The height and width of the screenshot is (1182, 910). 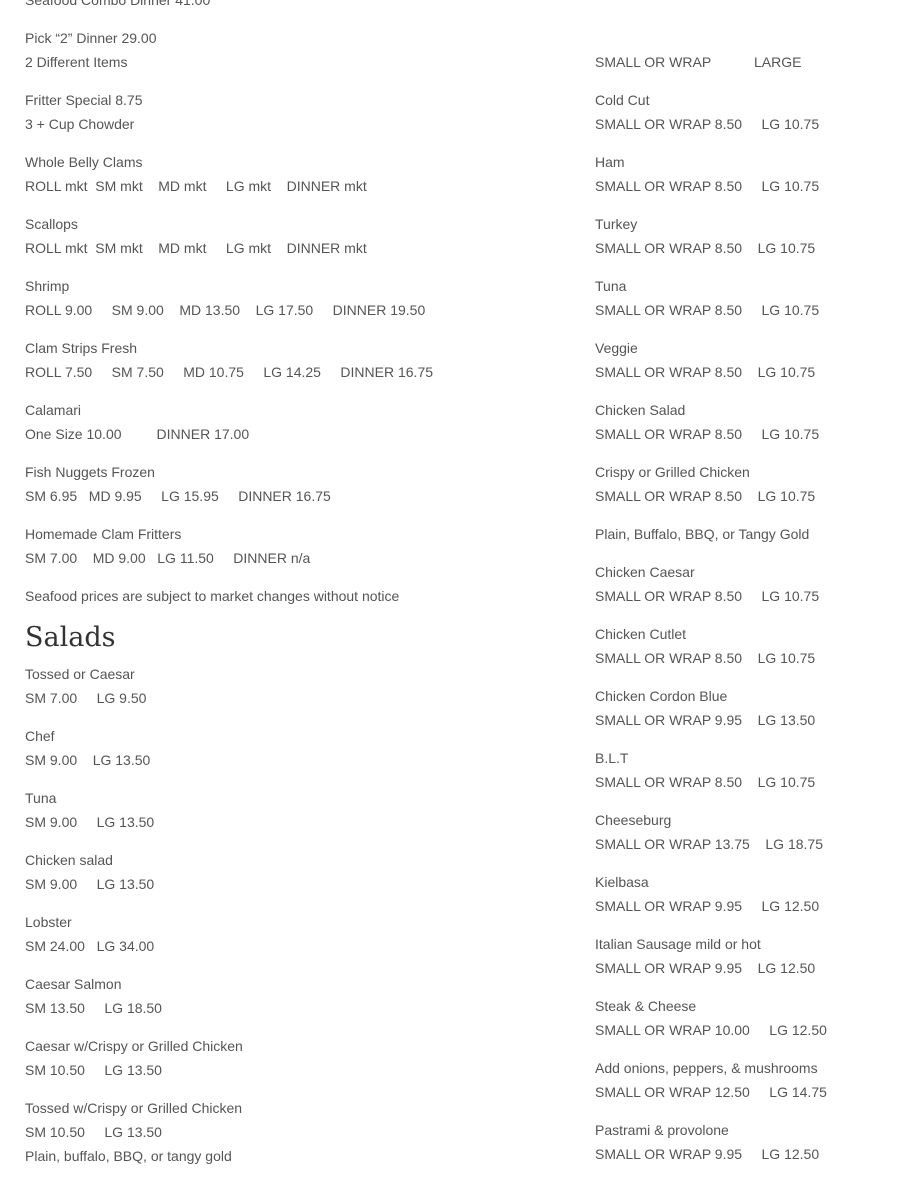 What do you see at coordinates (285, 748) in the screenshot?
I see `menu-item: Chef SM 9.00 LG 13.50` at bounding box center [285, 748].